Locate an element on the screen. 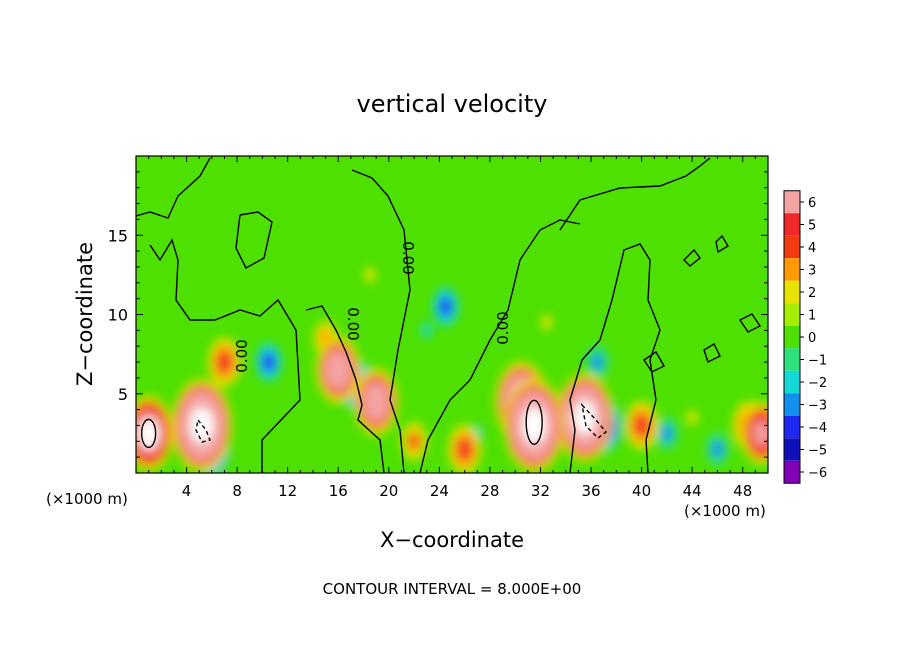 Image resolution: width=904 pixels, height=654 pixels. contour-labels: 0.00 0.00 0.00 0.00 is located at coordinates (372, 306).